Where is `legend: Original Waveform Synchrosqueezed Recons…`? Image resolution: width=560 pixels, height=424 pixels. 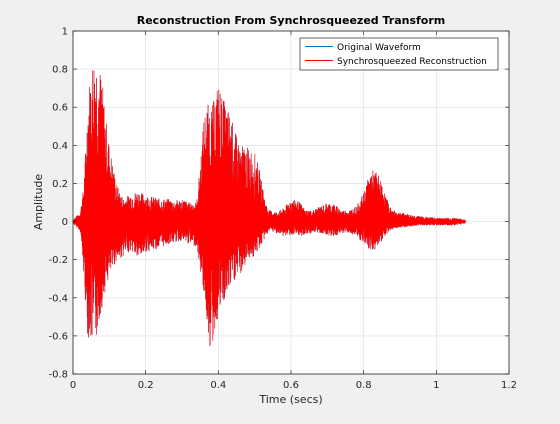 legend: Original Waveform Synchrosqueezed Recons… is located at coordinates (399, 54).